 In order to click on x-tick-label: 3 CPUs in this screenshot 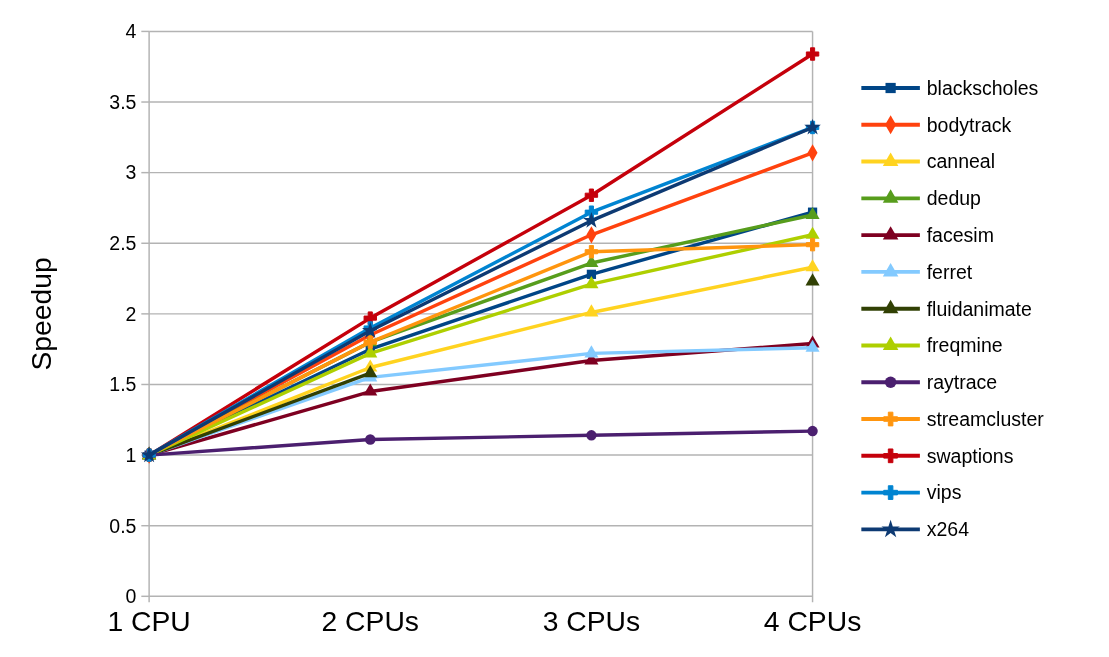, I will do `click(591, 621)`.